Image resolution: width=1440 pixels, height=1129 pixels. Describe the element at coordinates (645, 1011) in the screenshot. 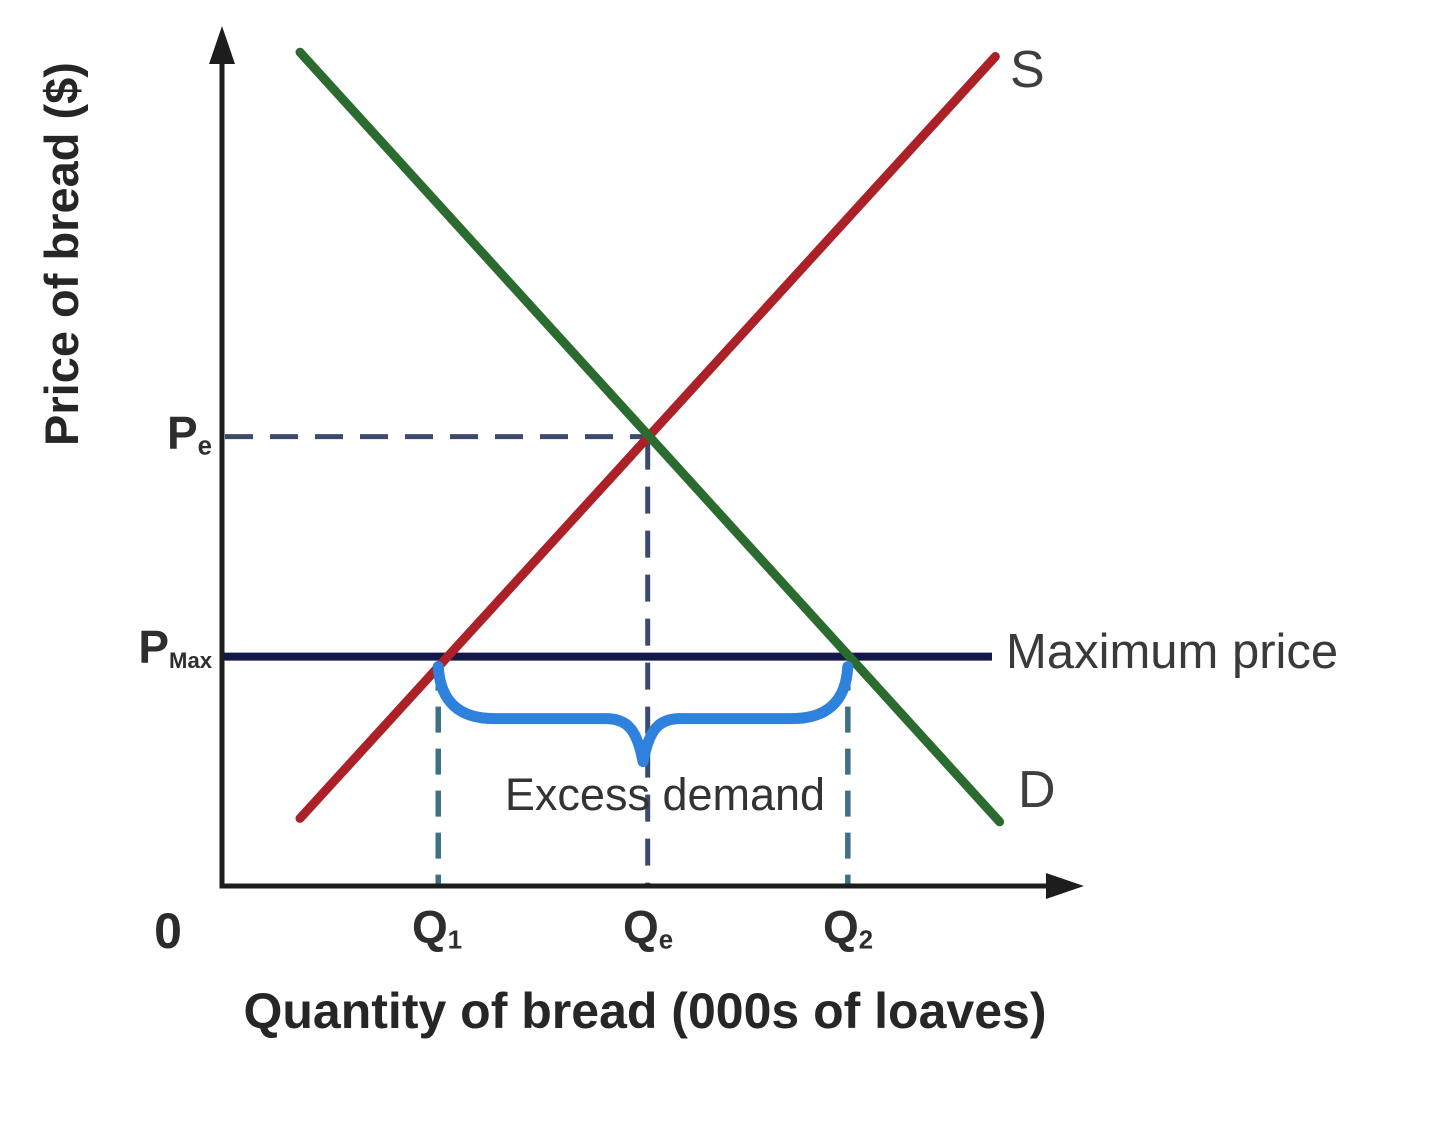

I see `x-axis-label: Quantity of bread (000s of loaves)` at that location.